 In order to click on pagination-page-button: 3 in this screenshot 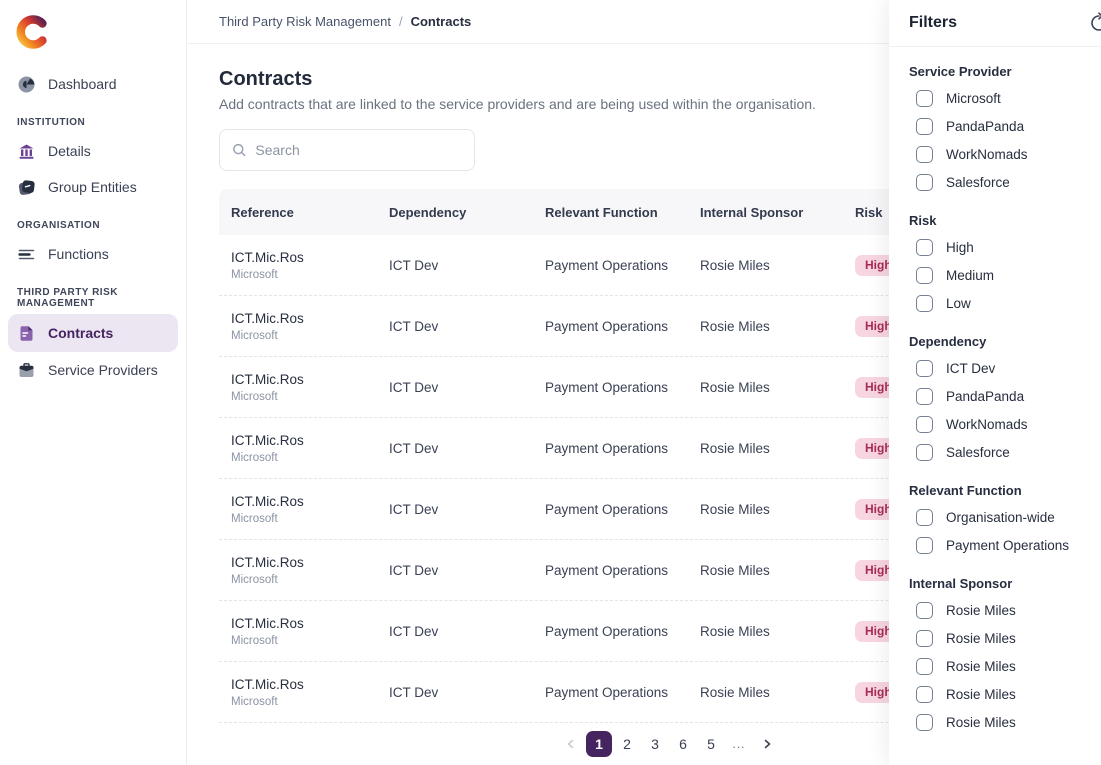, I will do `click(655, 744)`.